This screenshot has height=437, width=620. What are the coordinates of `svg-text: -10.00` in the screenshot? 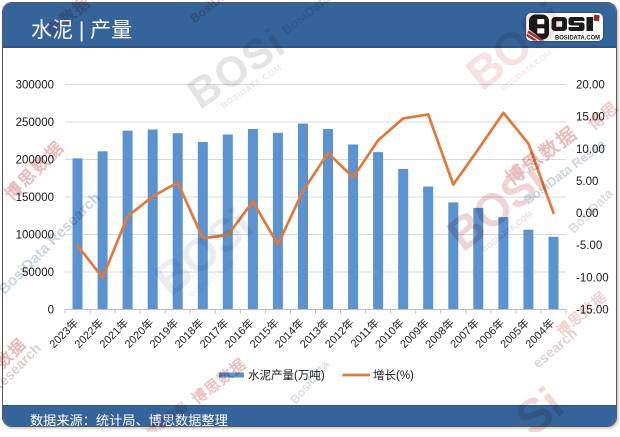 It's located at (592, 278).